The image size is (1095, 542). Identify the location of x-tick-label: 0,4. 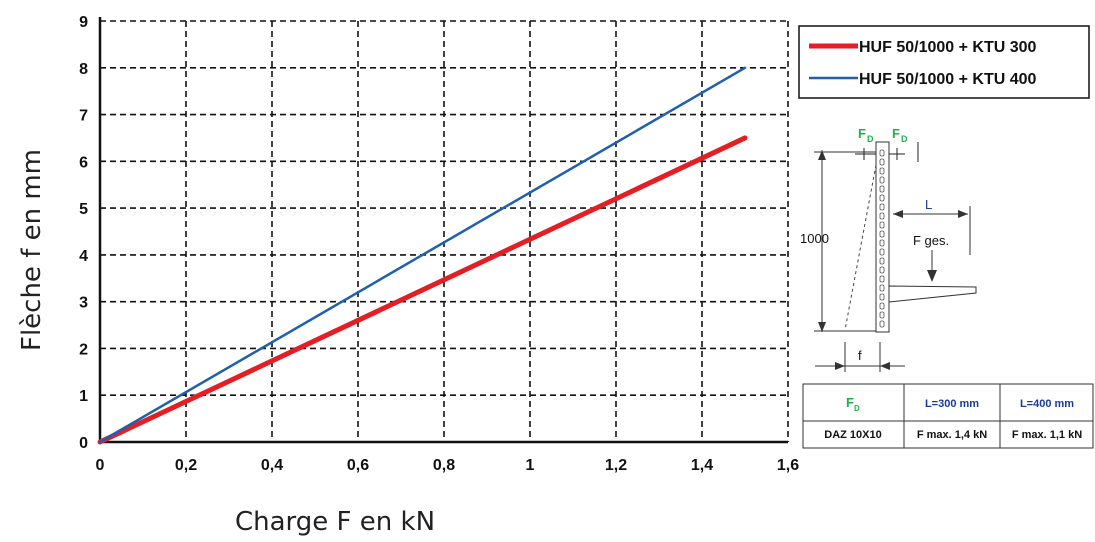
(272, 465).